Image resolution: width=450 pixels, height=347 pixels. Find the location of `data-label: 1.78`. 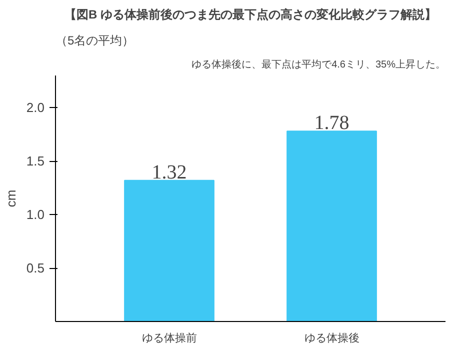

data-label: 1.78 is located at coordinates (332, 123).